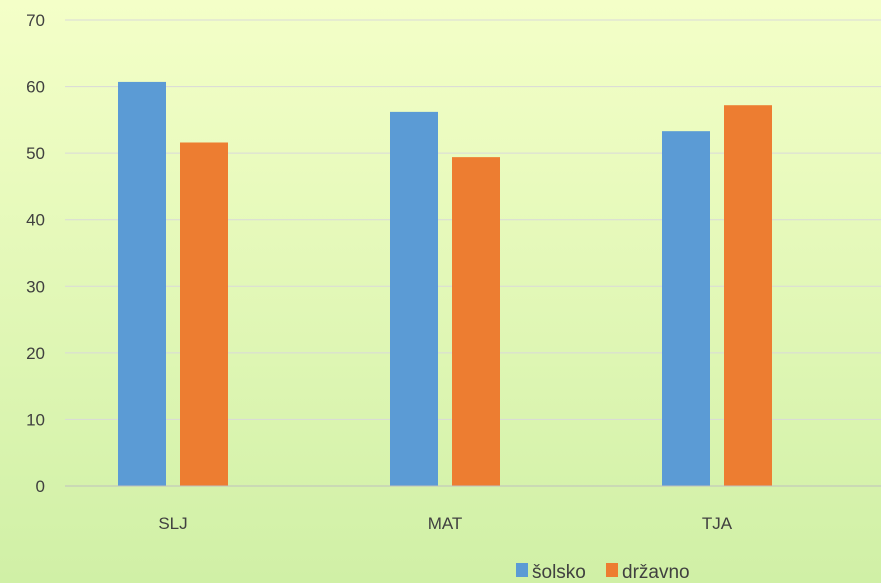  Describe the element at coordinates (35, 286) in the screenshot. I see `y-tick-label: 30` at that location.